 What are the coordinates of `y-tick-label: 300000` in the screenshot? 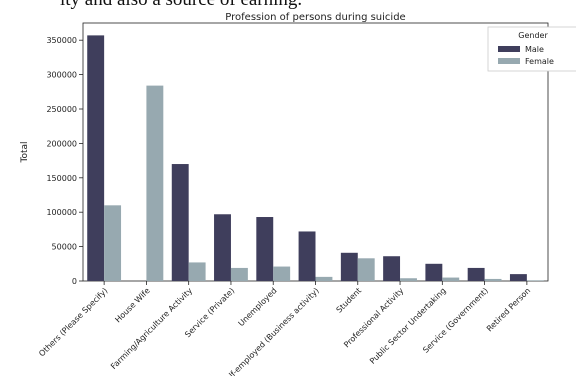 It's located at (61, 75).